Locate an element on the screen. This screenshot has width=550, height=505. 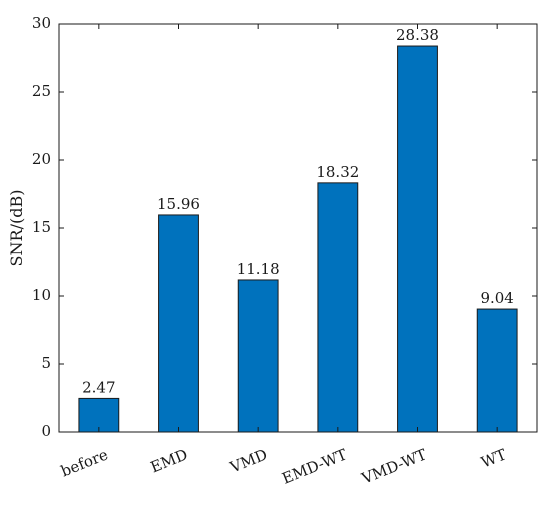
bar-before is located at coordinates (99, 415).